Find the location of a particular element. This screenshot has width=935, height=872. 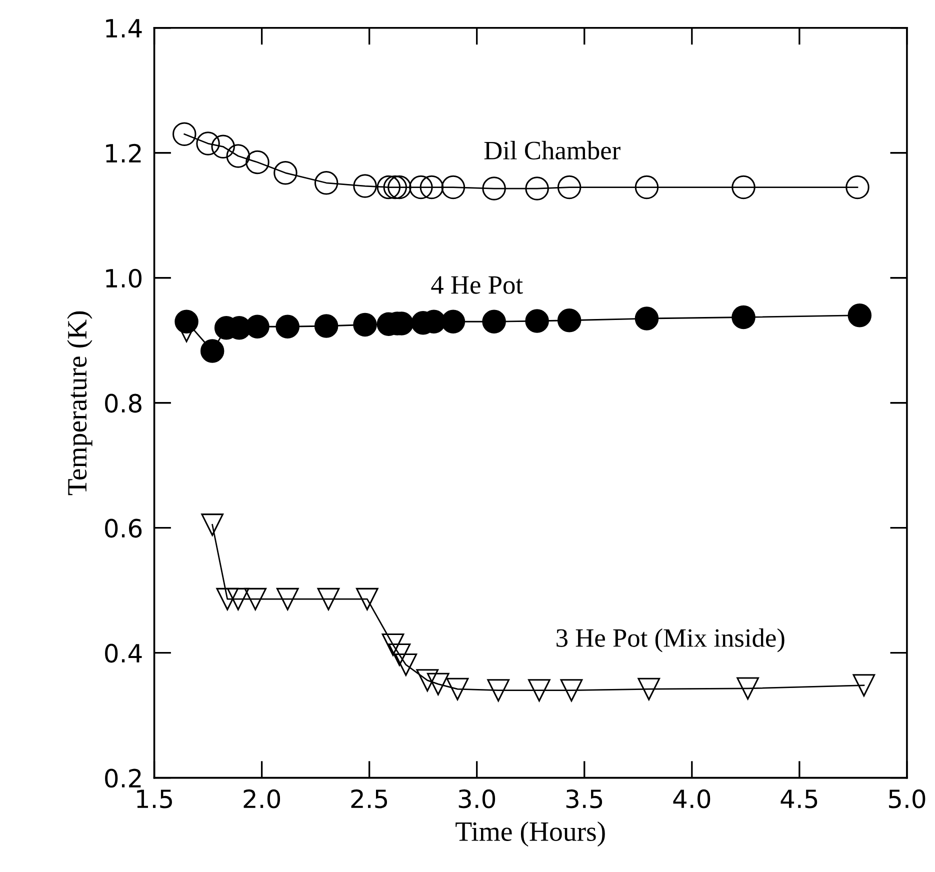

series-label: Dil Chamber is located at coordinates (552, 150).